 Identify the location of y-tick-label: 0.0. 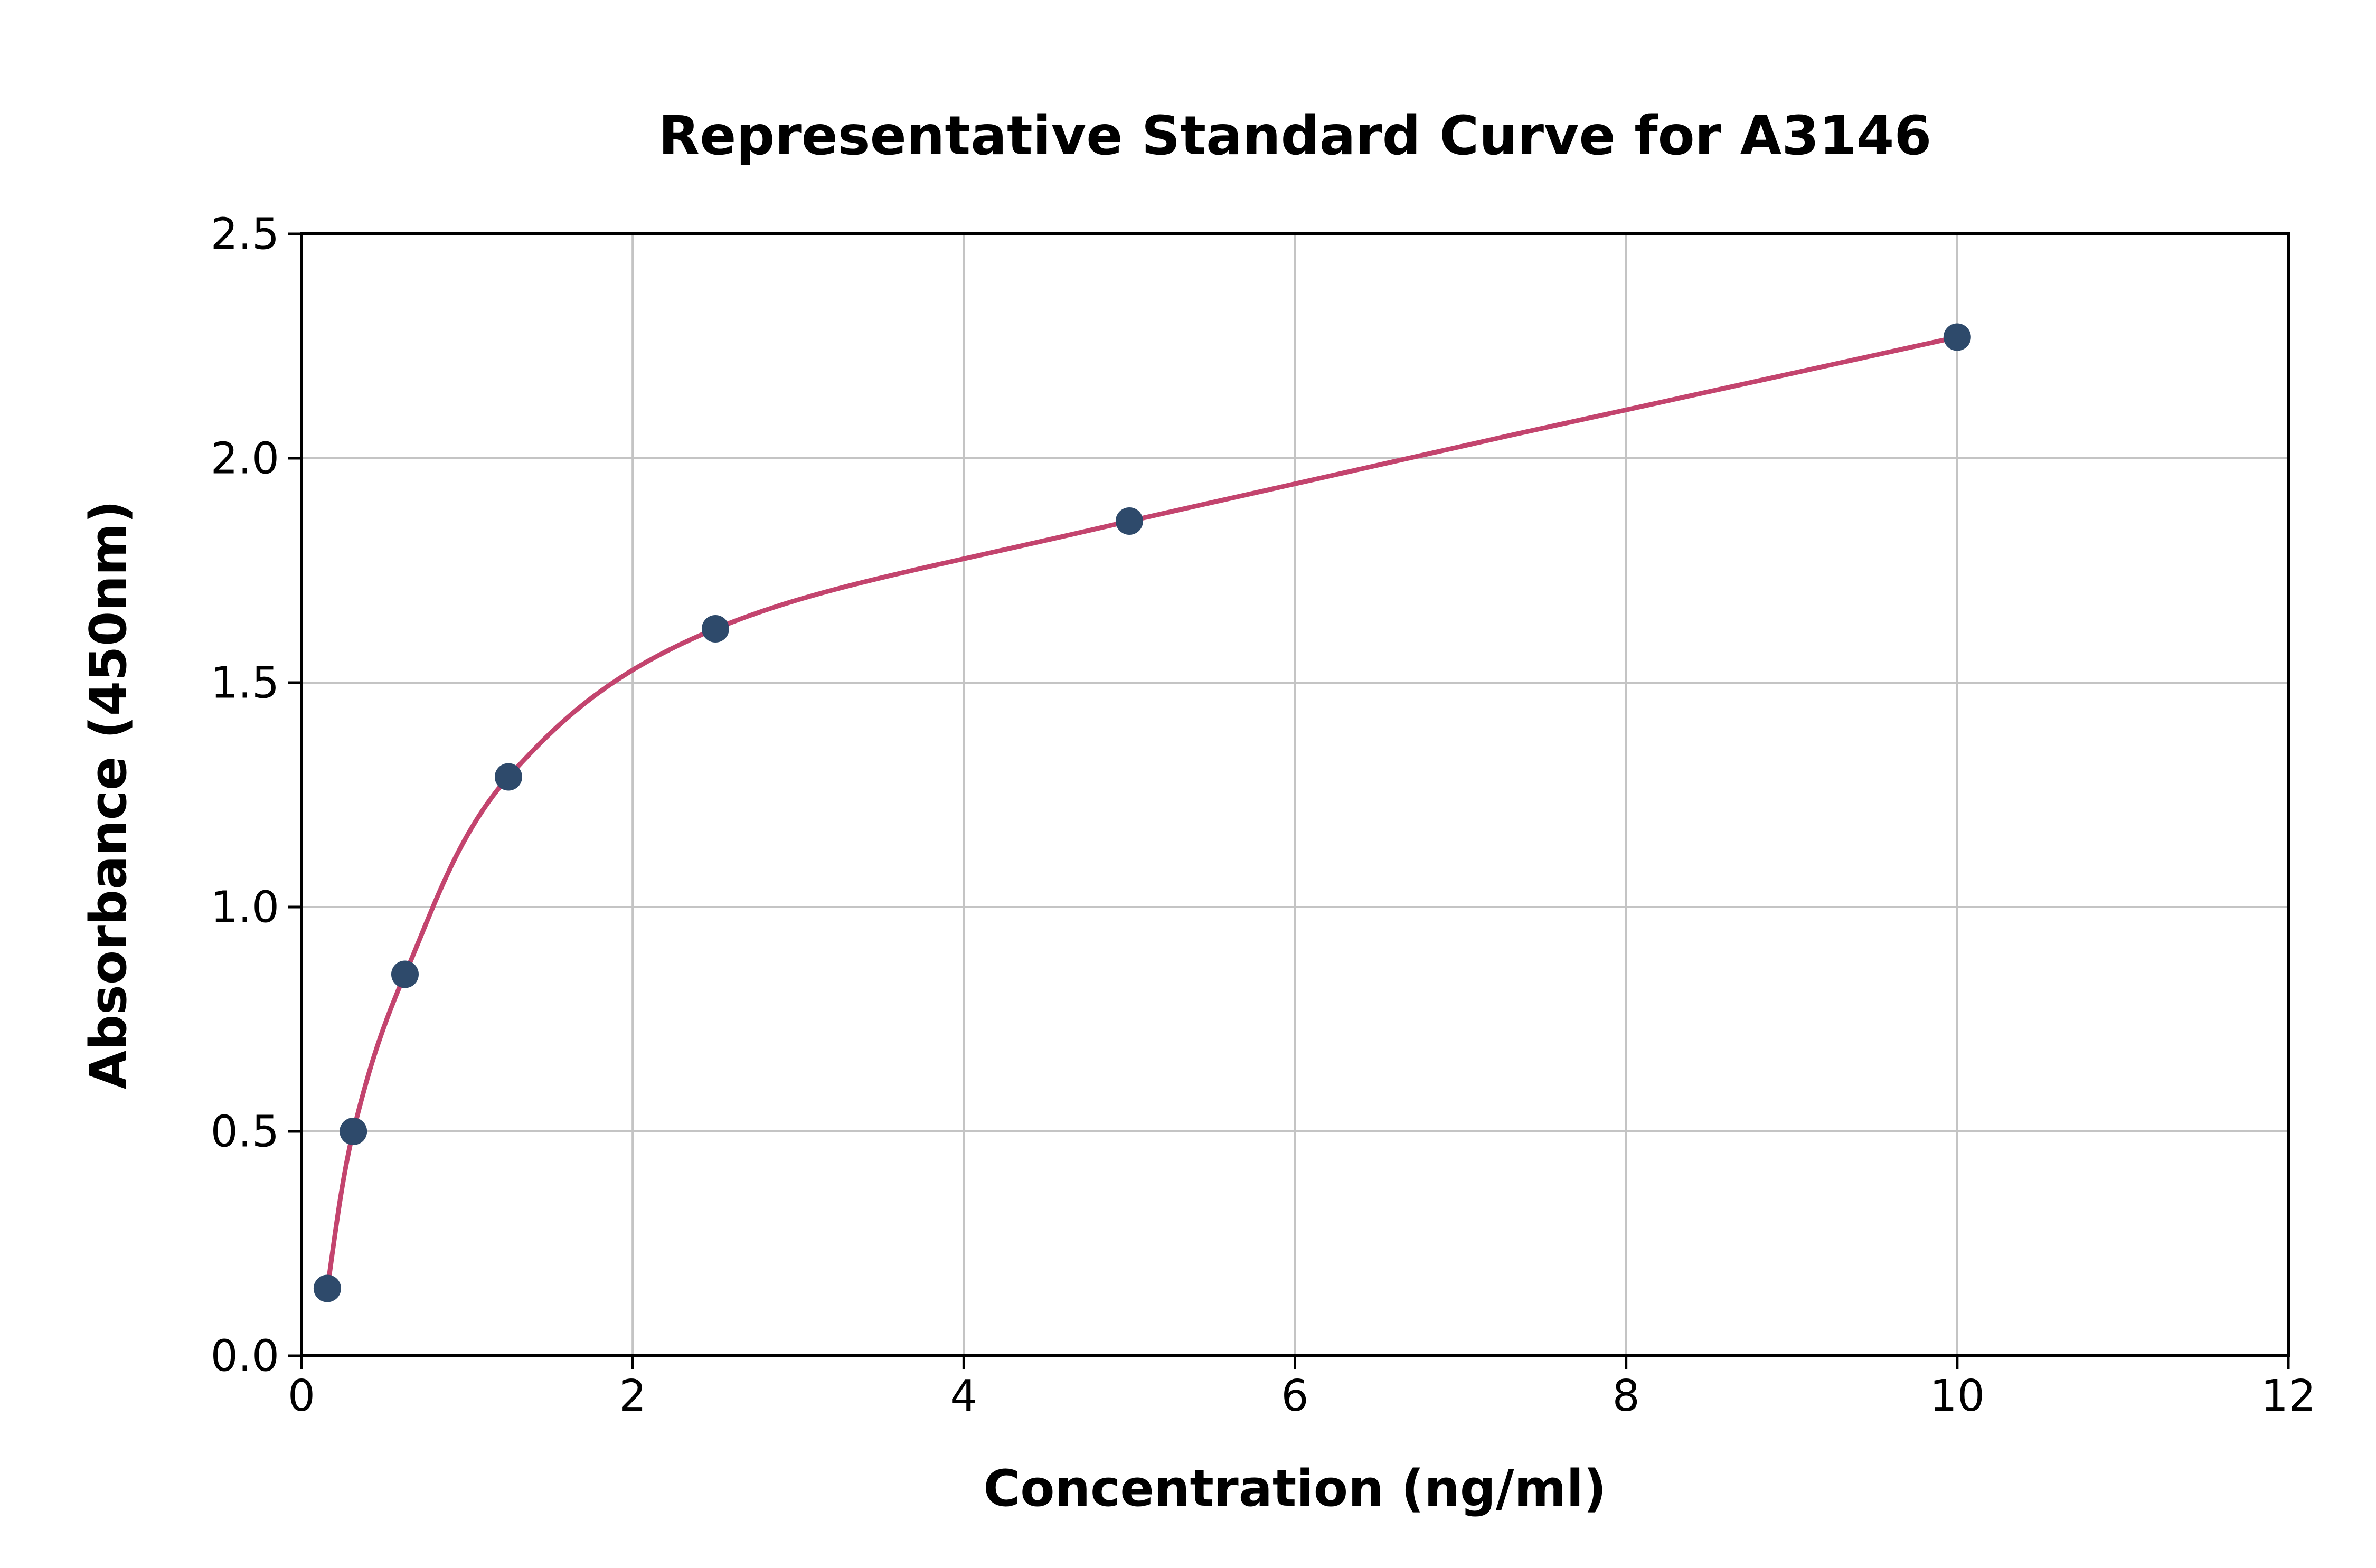
(245, 1357).